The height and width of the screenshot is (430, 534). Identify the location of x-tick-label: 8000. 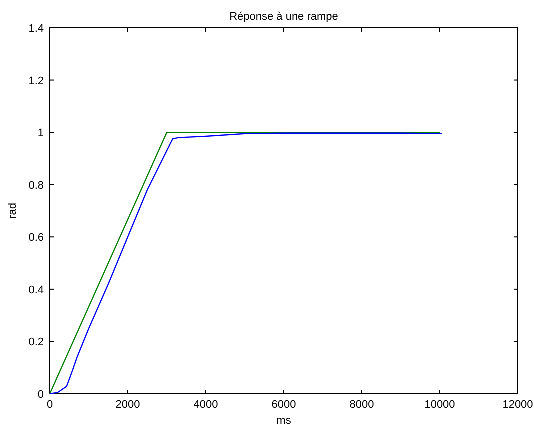
(362, 405).